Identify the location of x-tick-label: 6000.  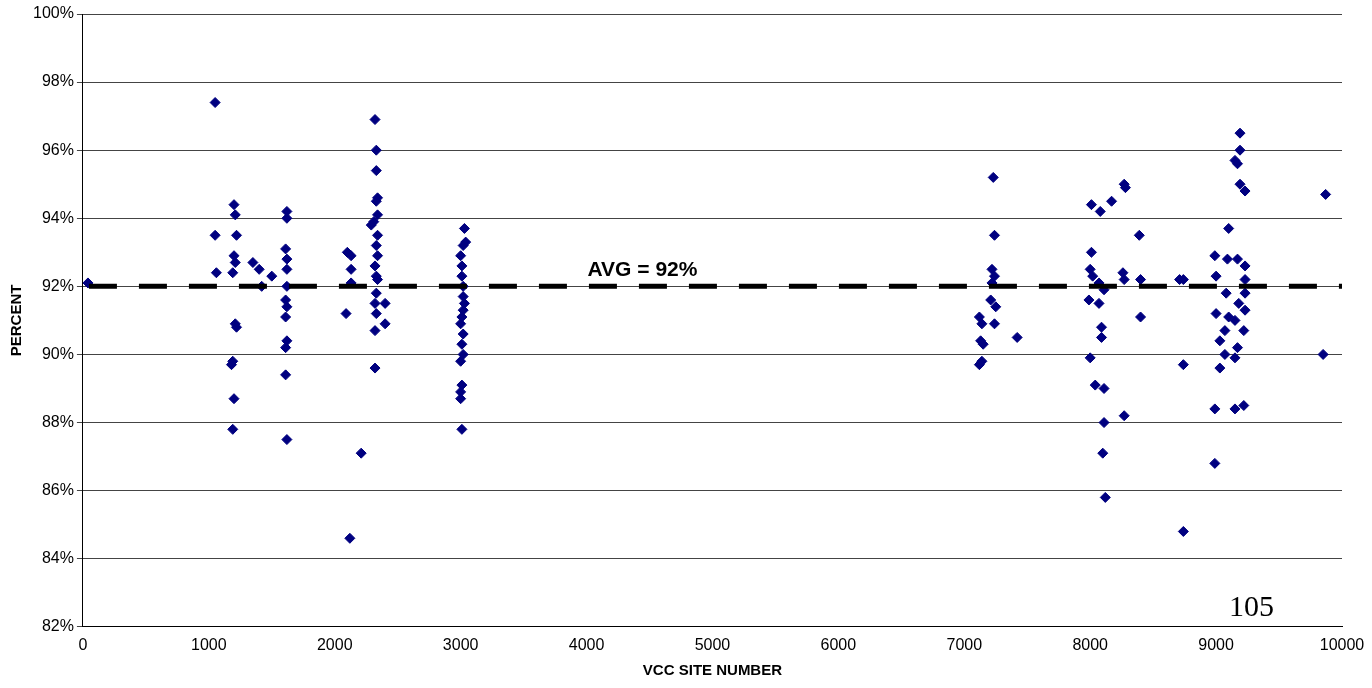
(838, 644).